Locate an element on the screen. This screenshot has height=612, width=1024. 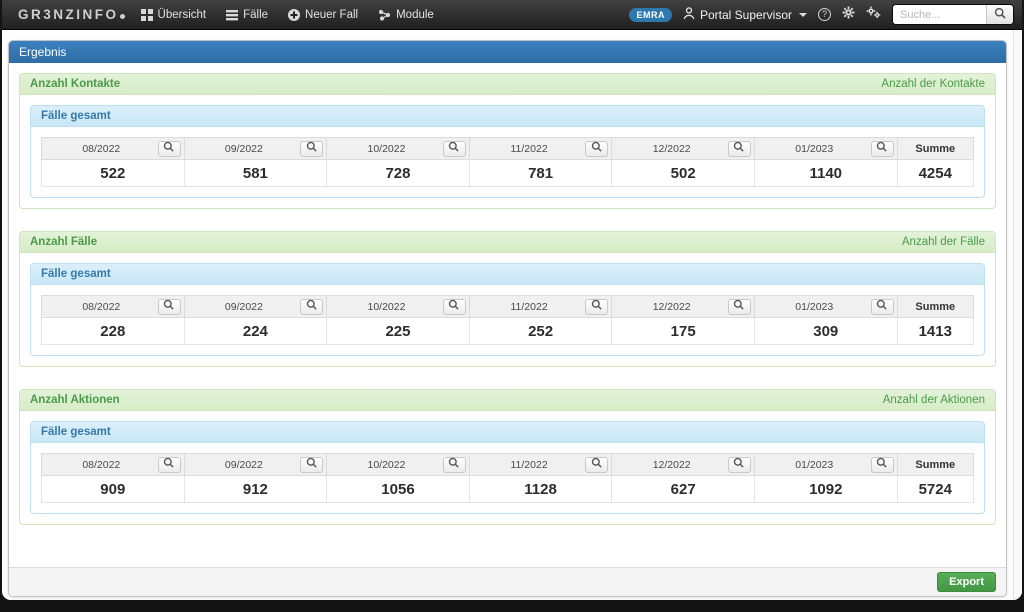
value-cell: 1092 is located at coordinates (825, 489).